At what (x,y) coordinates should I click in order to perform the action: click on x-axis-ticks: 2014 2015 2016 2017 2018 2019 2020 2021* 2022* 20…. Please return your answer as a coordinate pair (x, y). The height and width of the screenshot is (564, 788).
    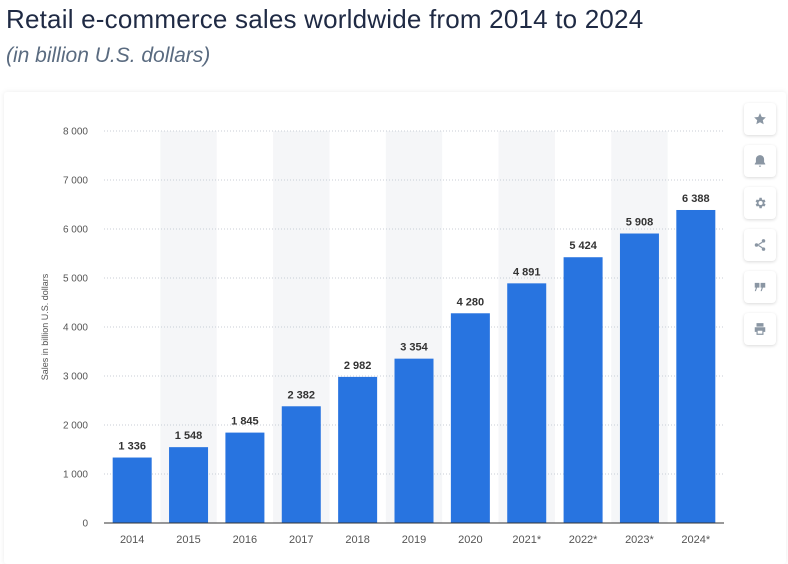
    Looking at the image, I should click on (415, 540).